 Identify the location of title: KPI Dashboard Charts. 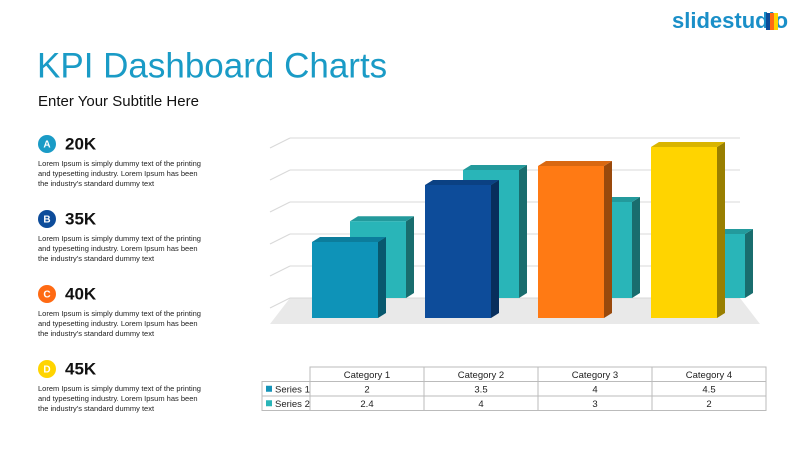
(212, 65).